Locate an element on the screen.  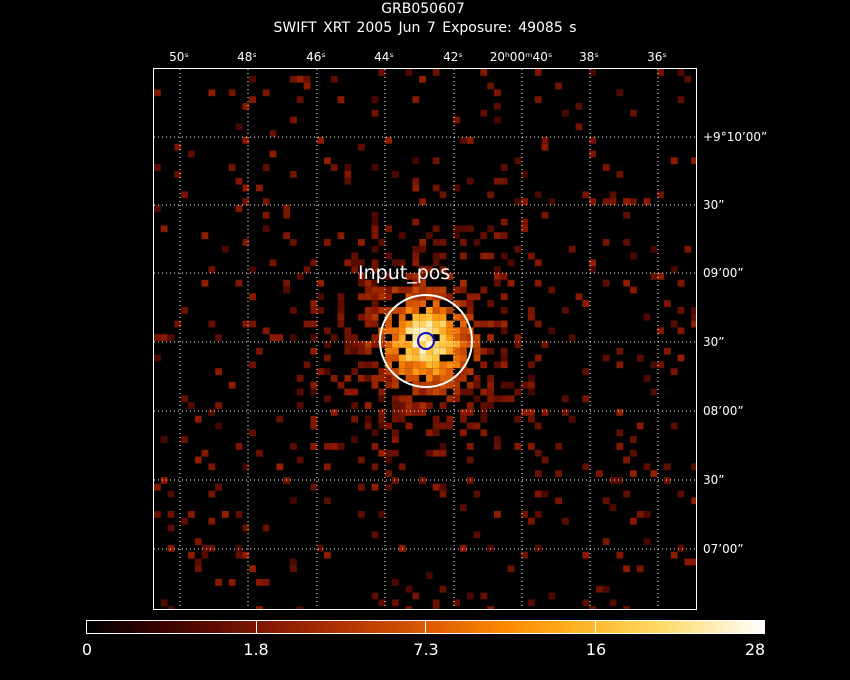
dec-tick-label: +9°10’00” is located at coordinates (735, 137).